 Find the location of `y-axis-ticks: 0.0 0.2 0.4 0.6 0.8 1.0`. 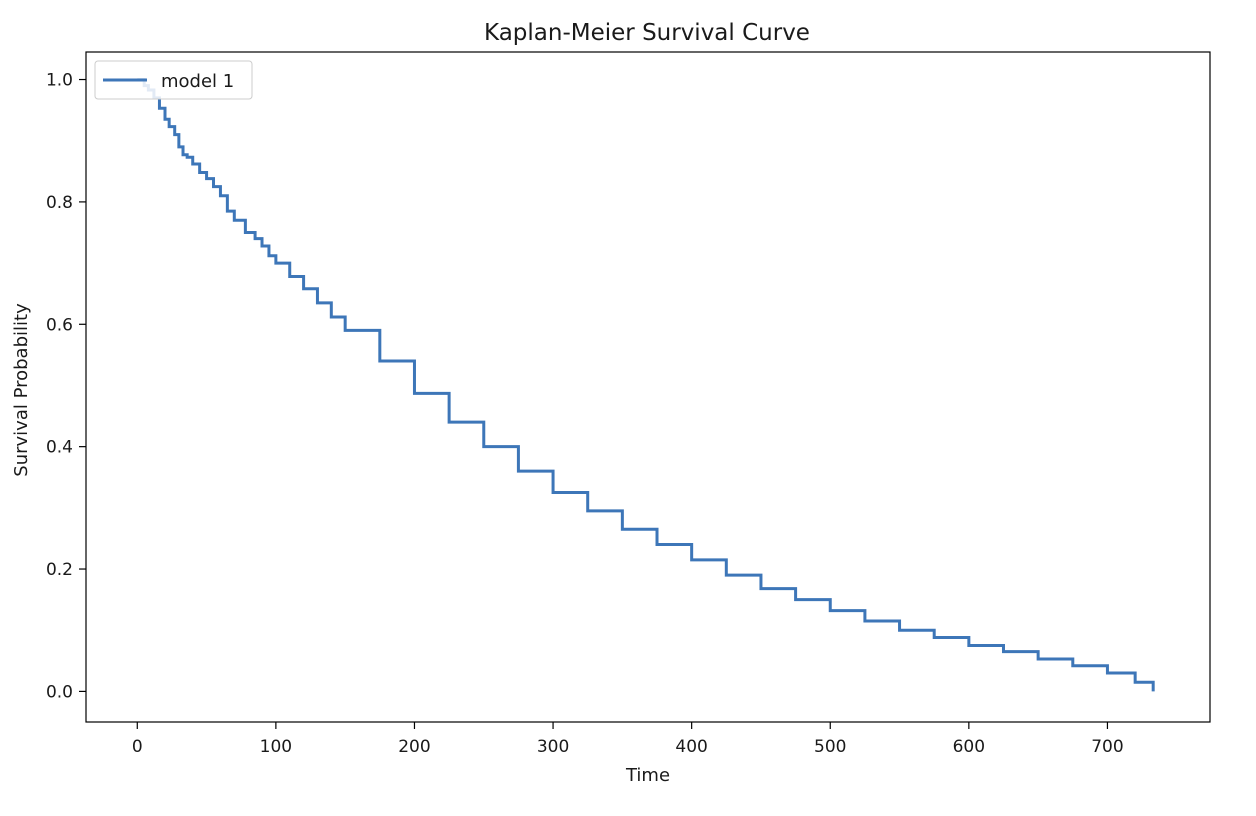

y-axis-ticks: 0.0 0.2 0.4 0.6 0.8 1.0 is located at coordinates (66, 386).